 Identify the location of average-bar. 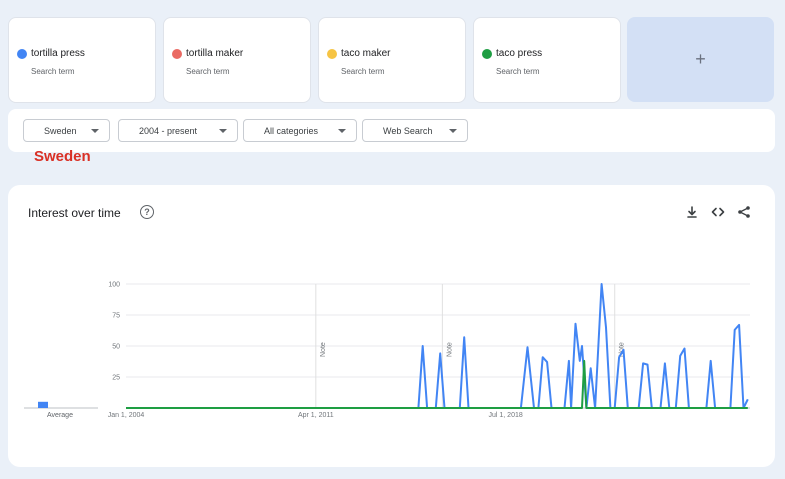
(43, 404).